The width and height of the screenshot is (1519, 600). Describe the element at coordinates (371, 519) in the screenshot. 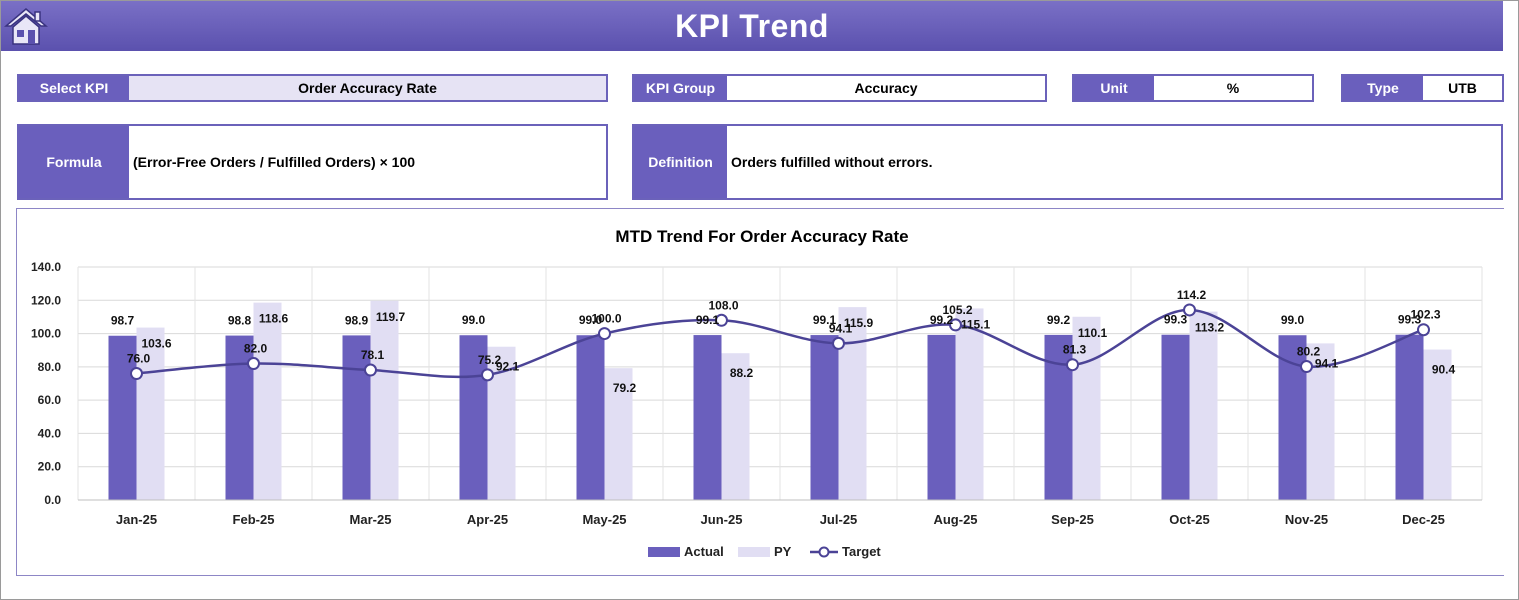

I see `x-tick-label: Mar-25` at that location.